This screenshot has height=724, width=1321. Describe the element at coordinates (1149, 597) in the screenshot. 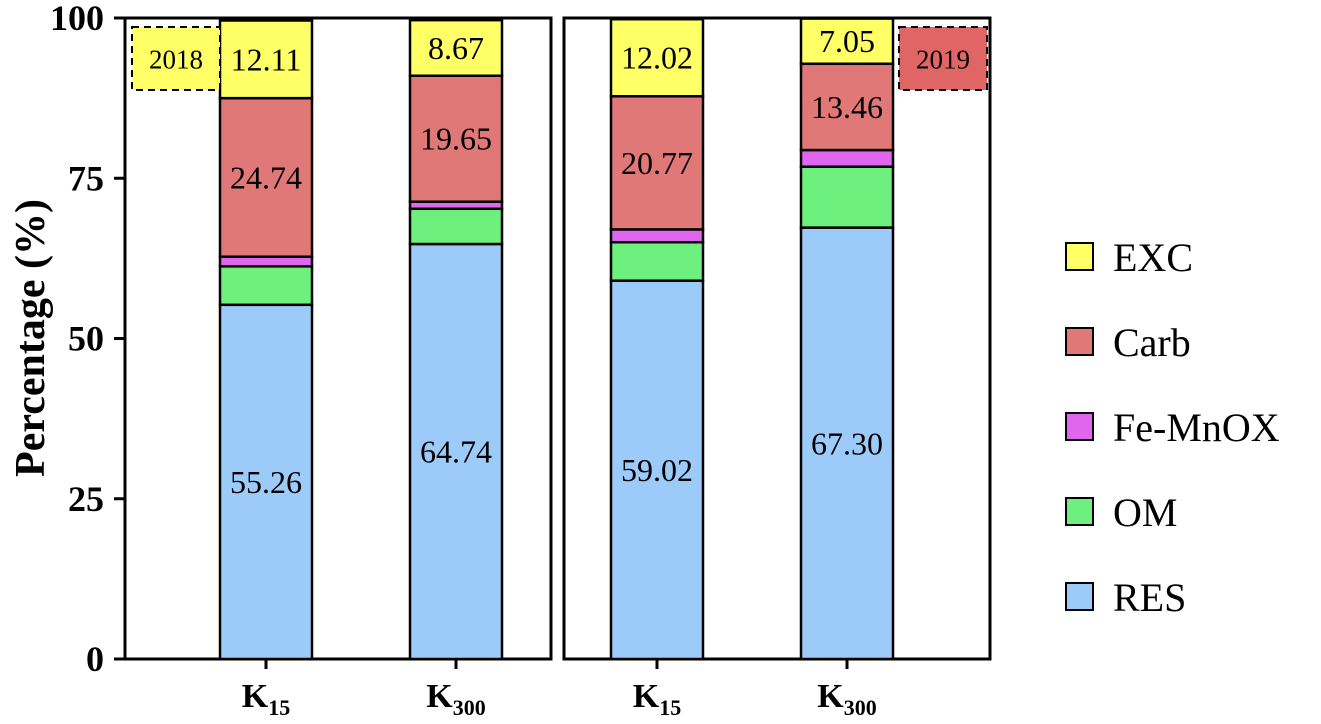

I see `legend-label: RES` at that location.